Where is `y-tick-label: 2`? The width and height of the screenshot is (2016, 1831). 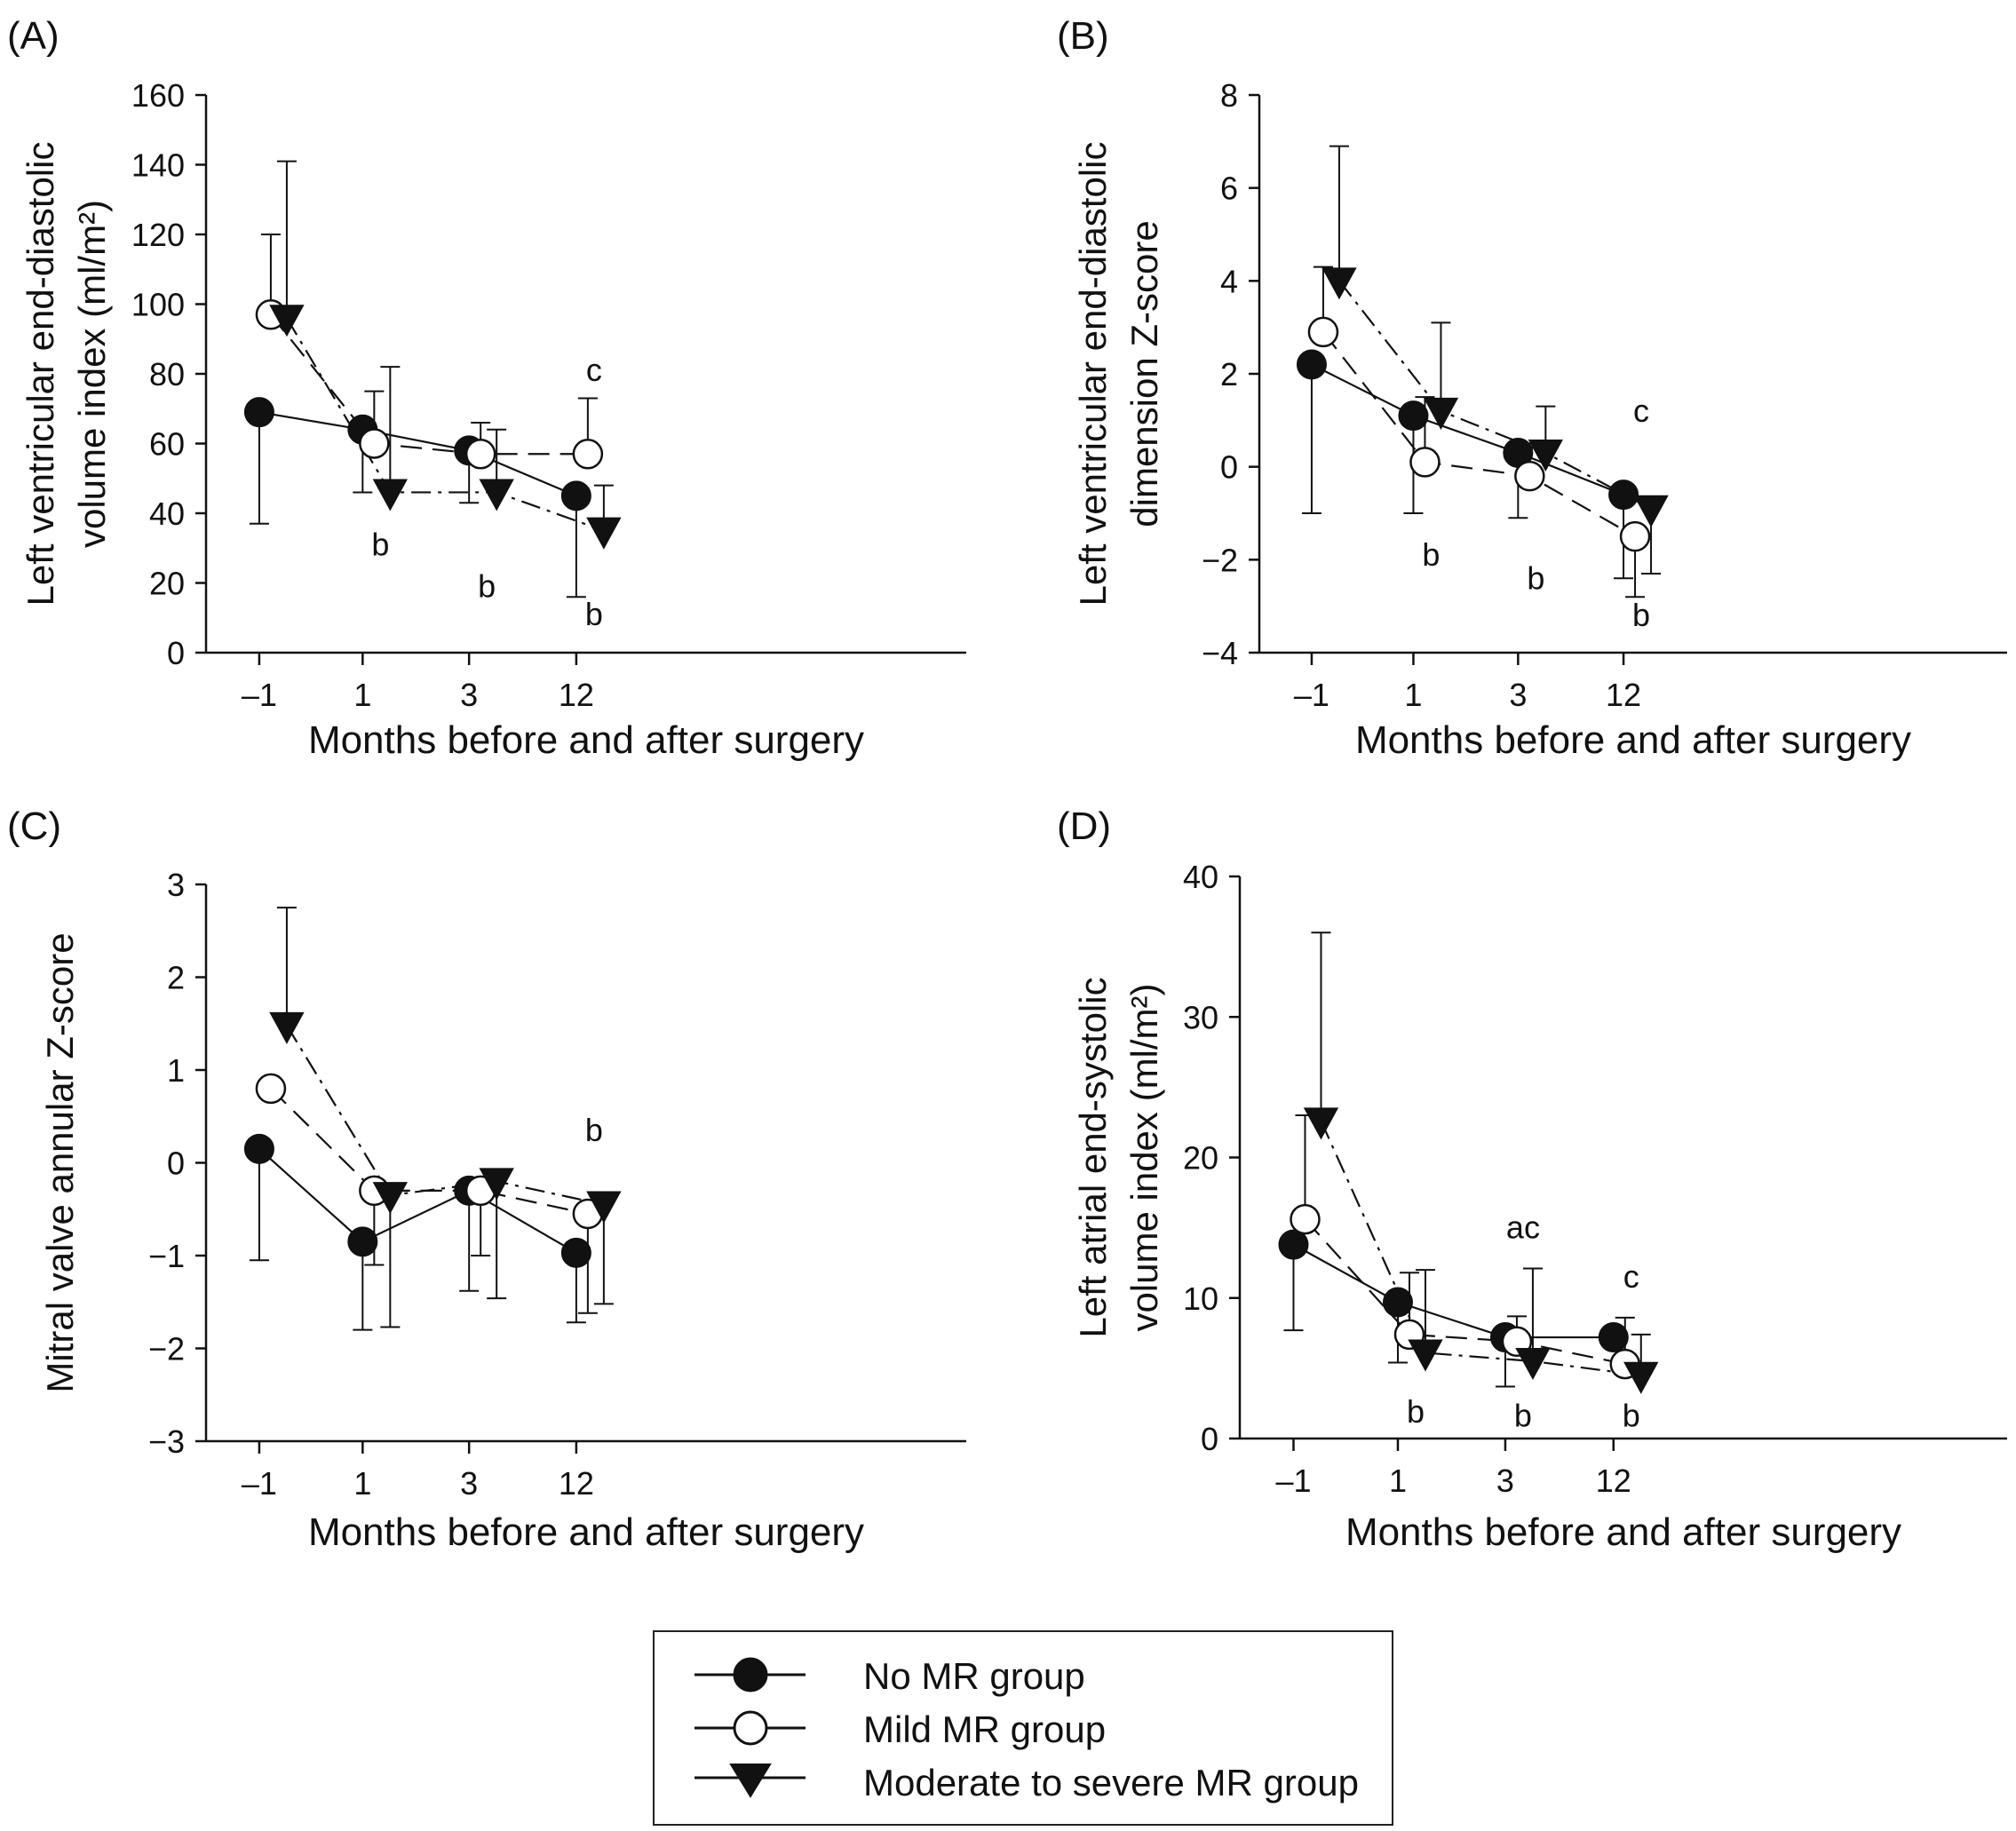 y-tick-label: 2 is located at coordinates (176, 978).